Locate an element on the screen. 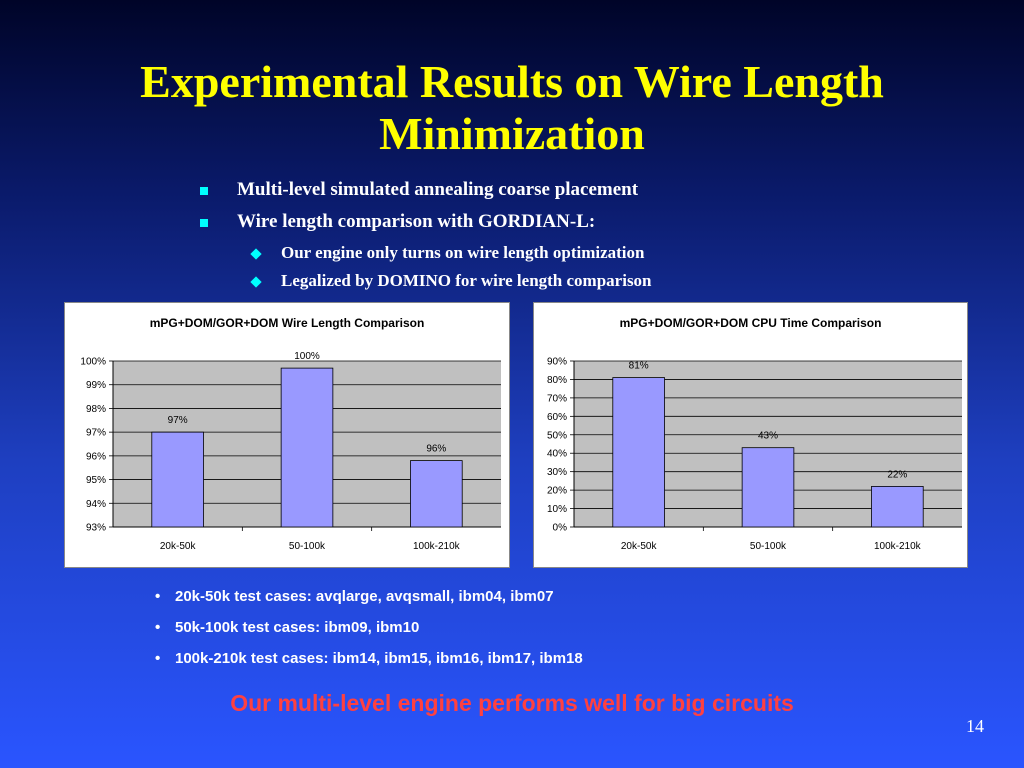  y-tick-label: 50% is located at coordinates (557, 435).